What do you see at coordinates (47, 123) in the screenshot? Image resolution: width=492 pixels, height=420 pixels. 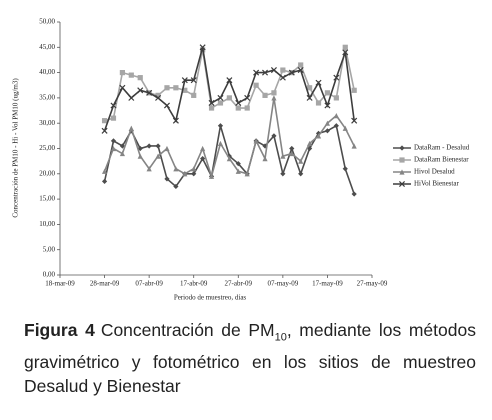 I see `y-tick-label: 30,00` at bounding box center [47, 123].